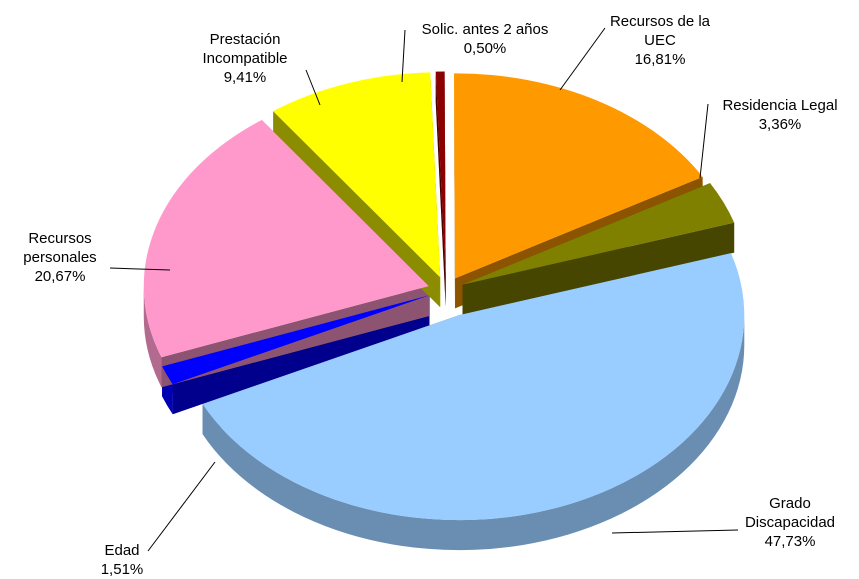  What do you see at coordinates (790, 541) in the screenshot?
I see `value-label: 47,73%` at bounding box center [790, 541].